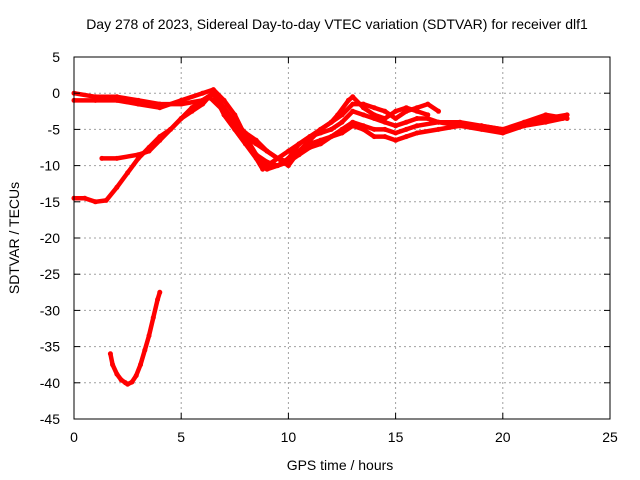 Image resolution: width=640 pixels, height=480 pixels. I want to click on x-tick-label: 0, so click(74, 437).